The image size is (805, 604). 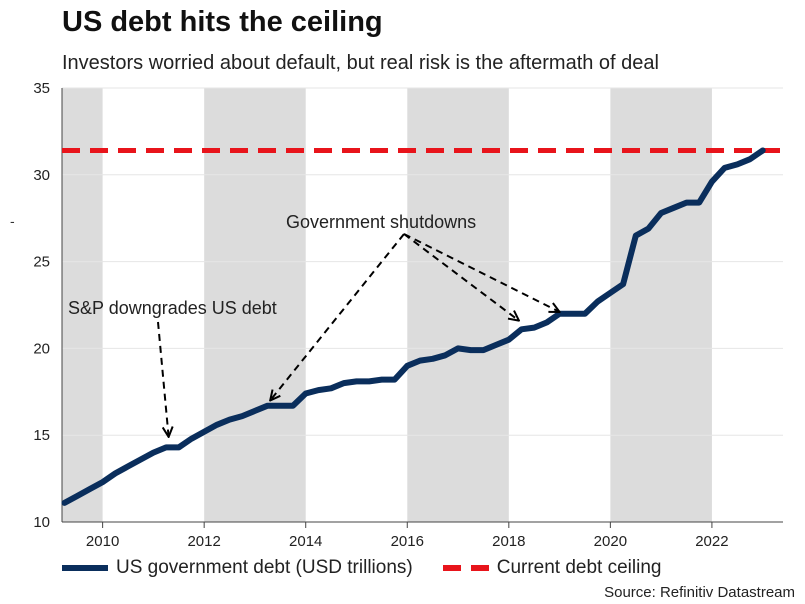 What do you see at coordinates (203, 541) in the screenshot?
I see `x-tick-label: 2012` at bounding box center [203, 541].